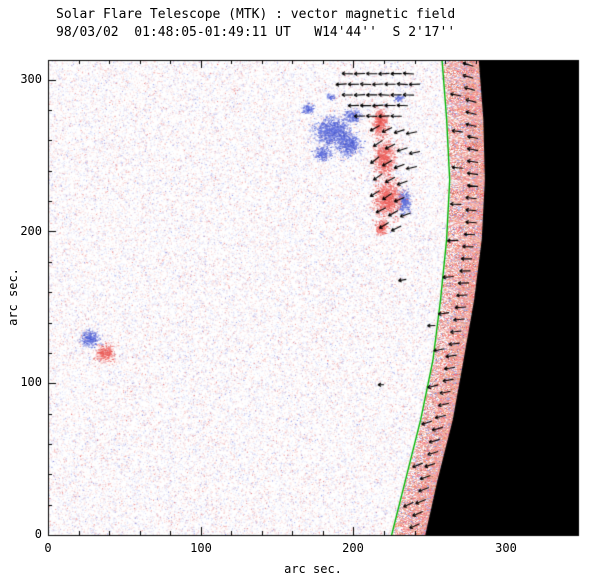 The height and width of the screenshot is (585, 612). I want to click on y-tick-label-0: 0, so click(38, 534).